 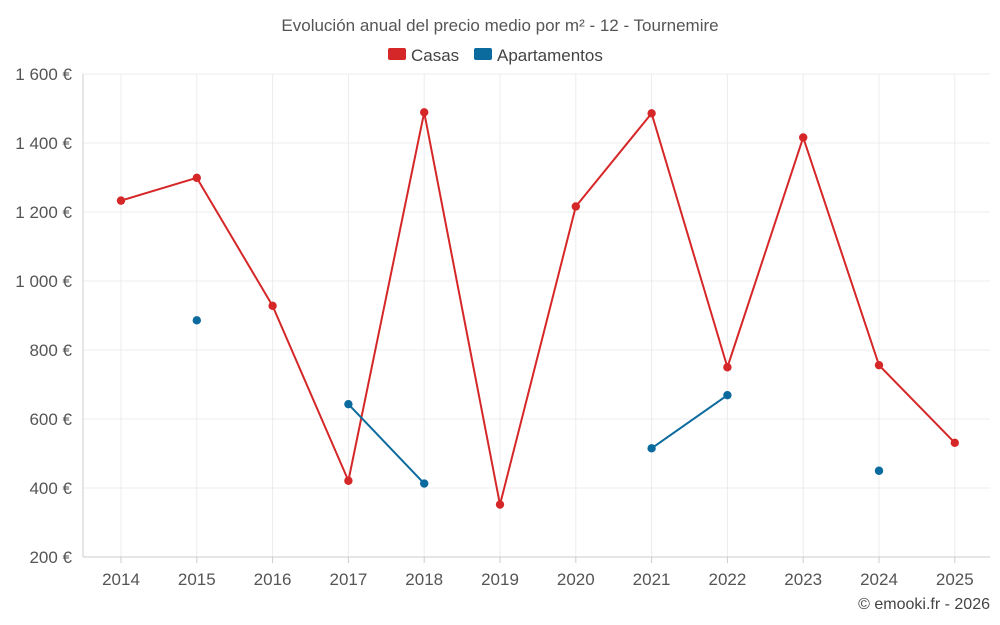 What do you see at coordinates (43, 74) in the screenshot?
I see `y-tick-label: 1 600 €` at bounding box center [43, 74].